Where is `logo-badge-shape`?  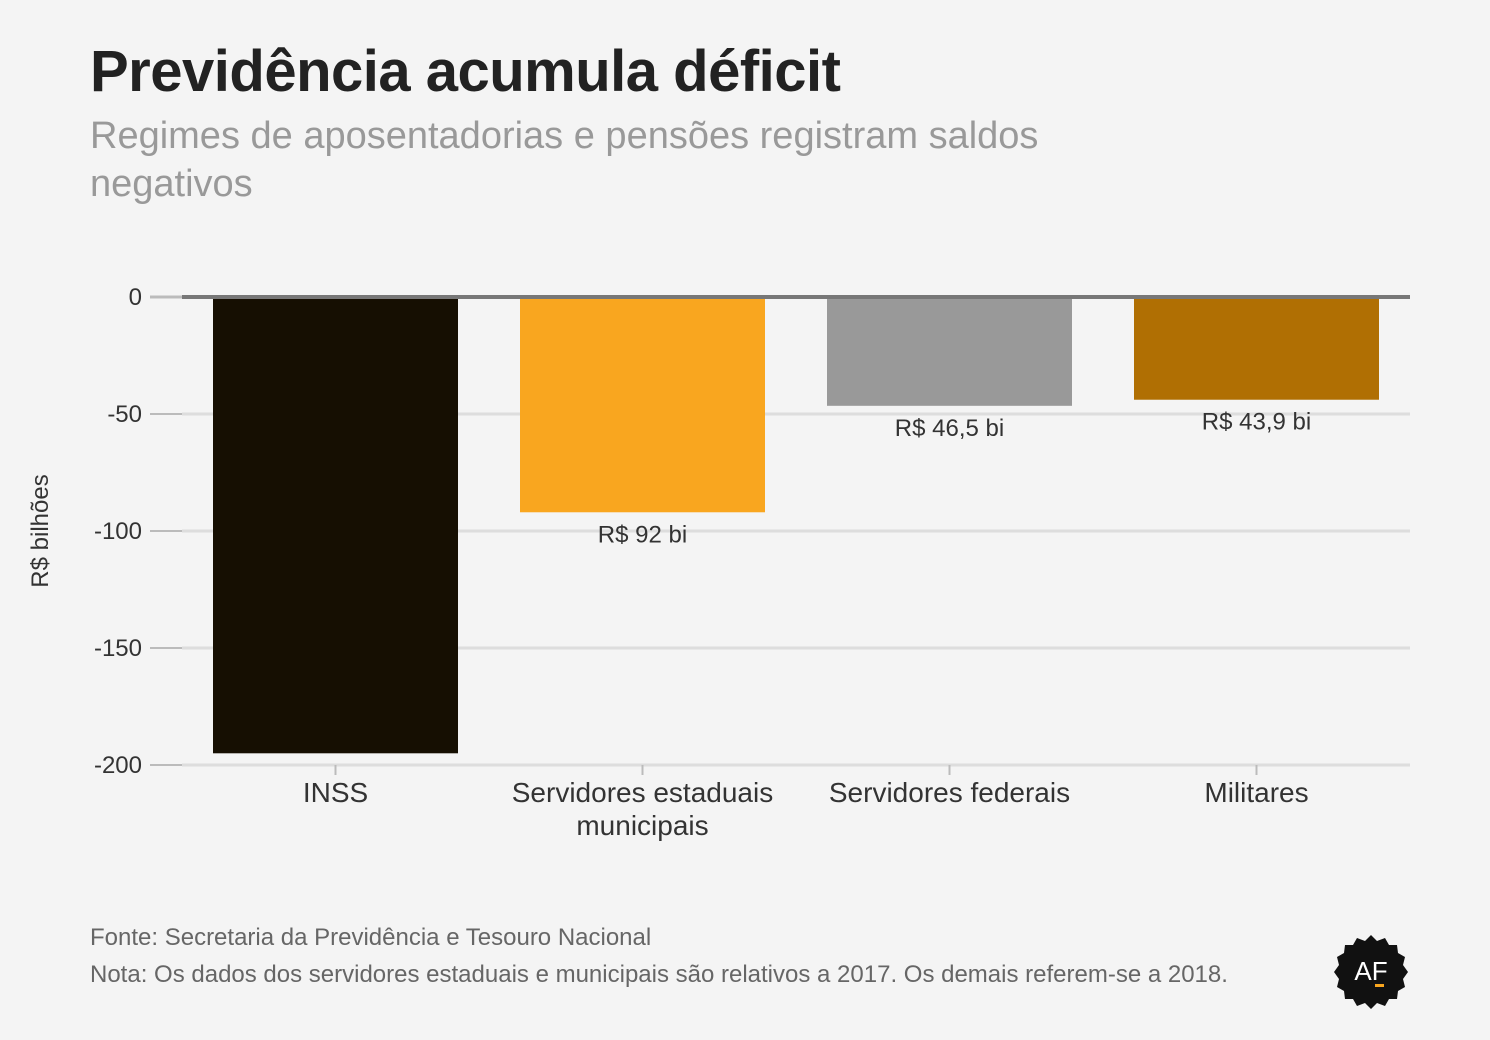
logo-badge-shape is located at coordinates (1371, 972).